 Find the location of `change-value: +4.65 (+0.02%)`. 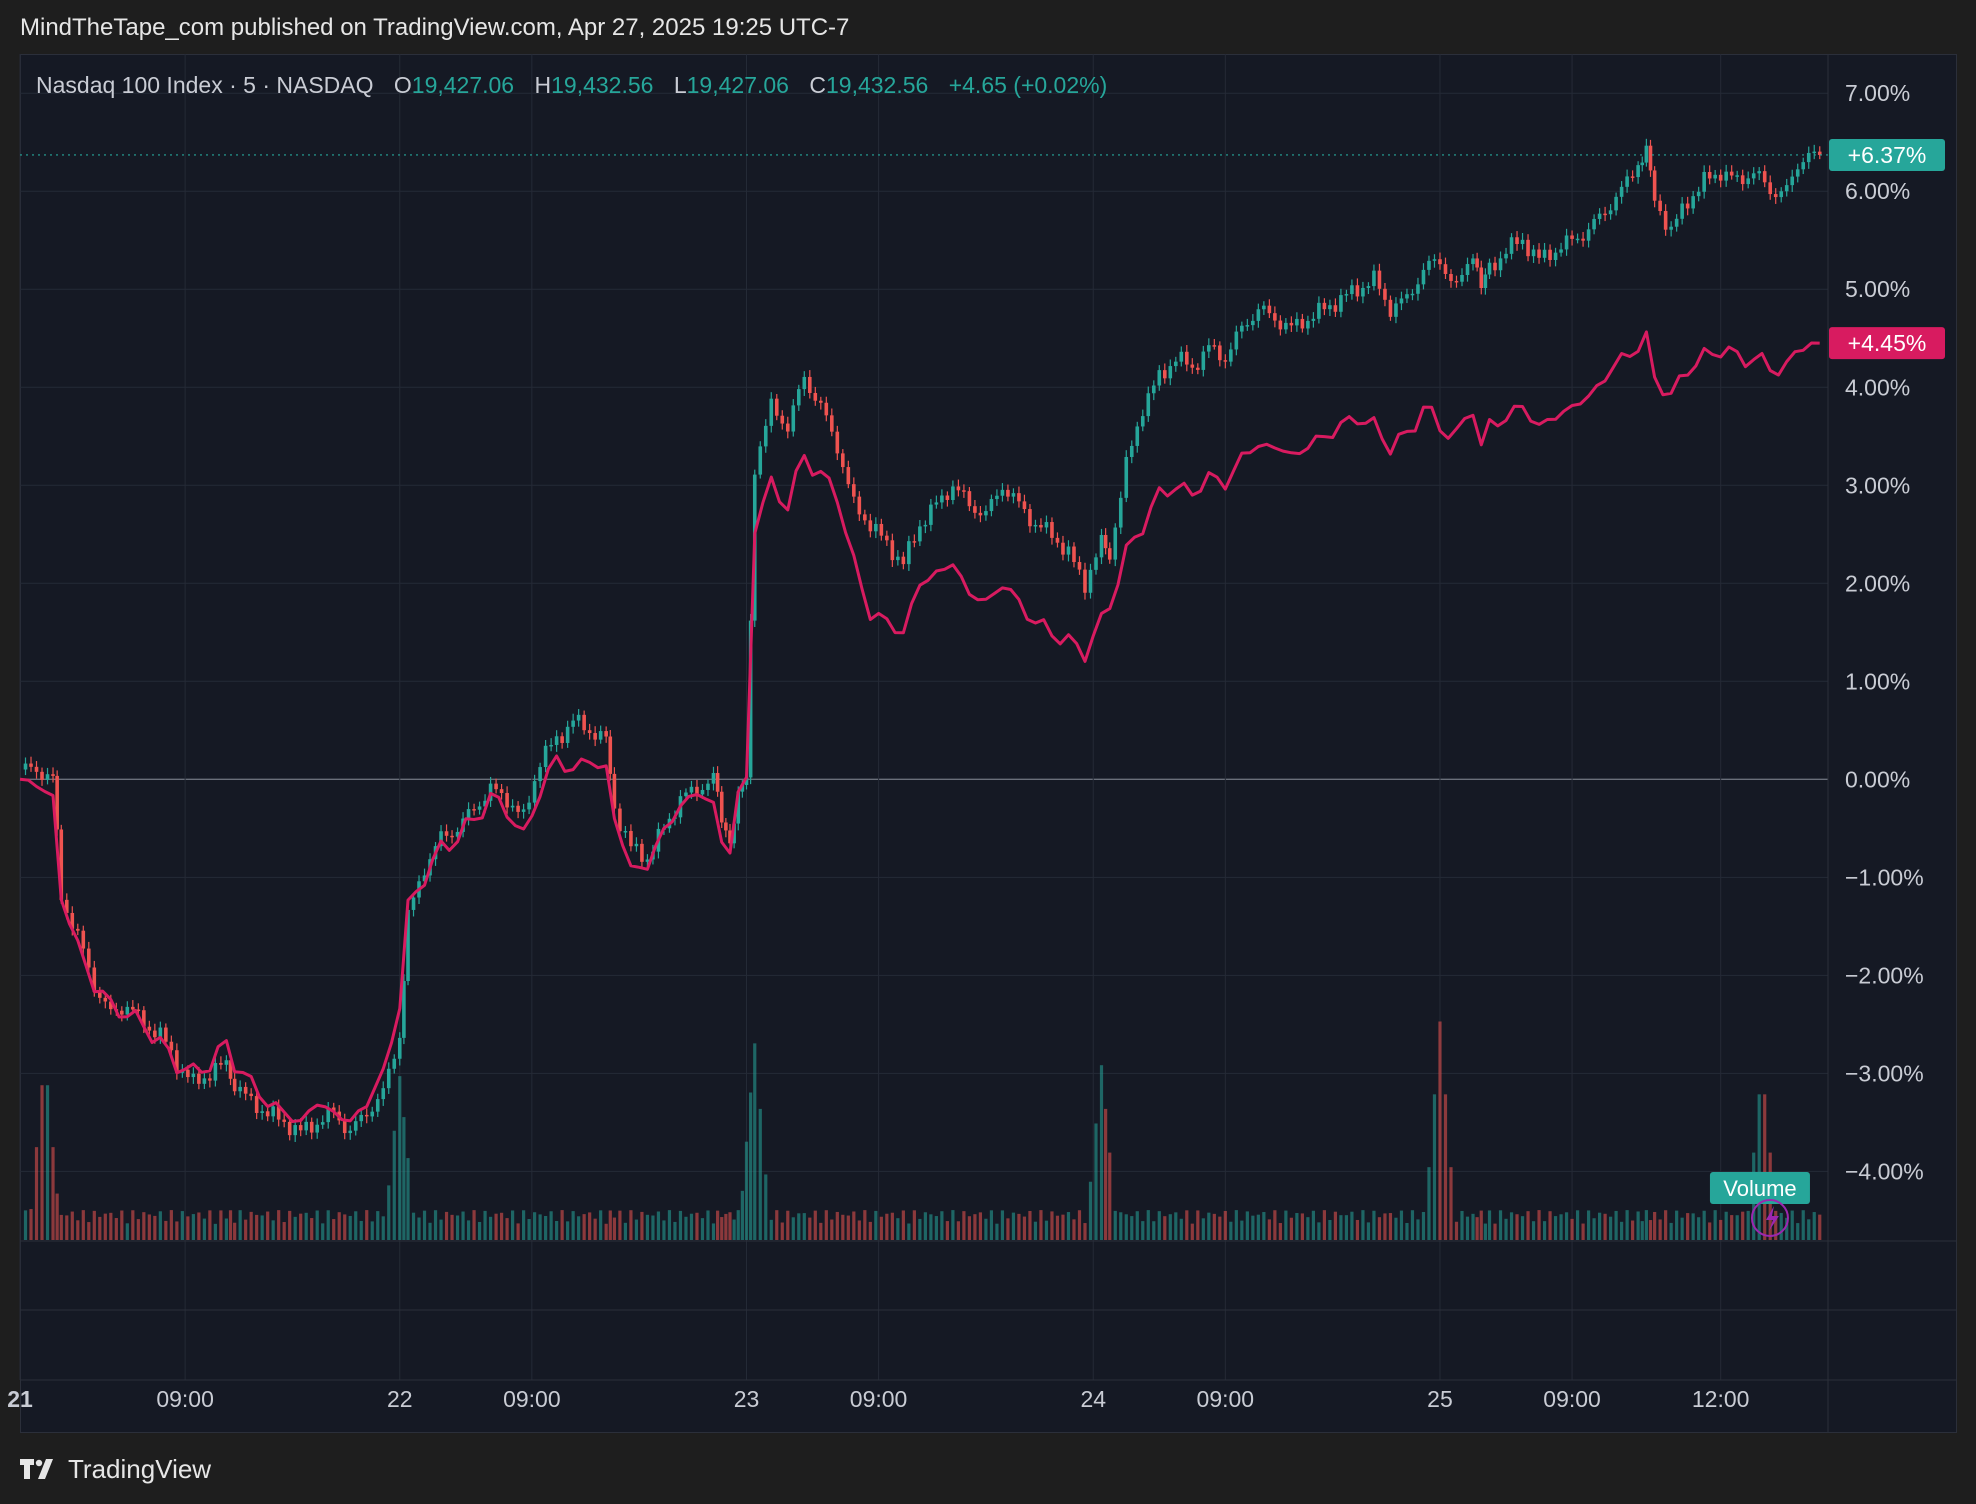

change-value: +4.65 (+0.02%) is located at coordinates (1028, 85).